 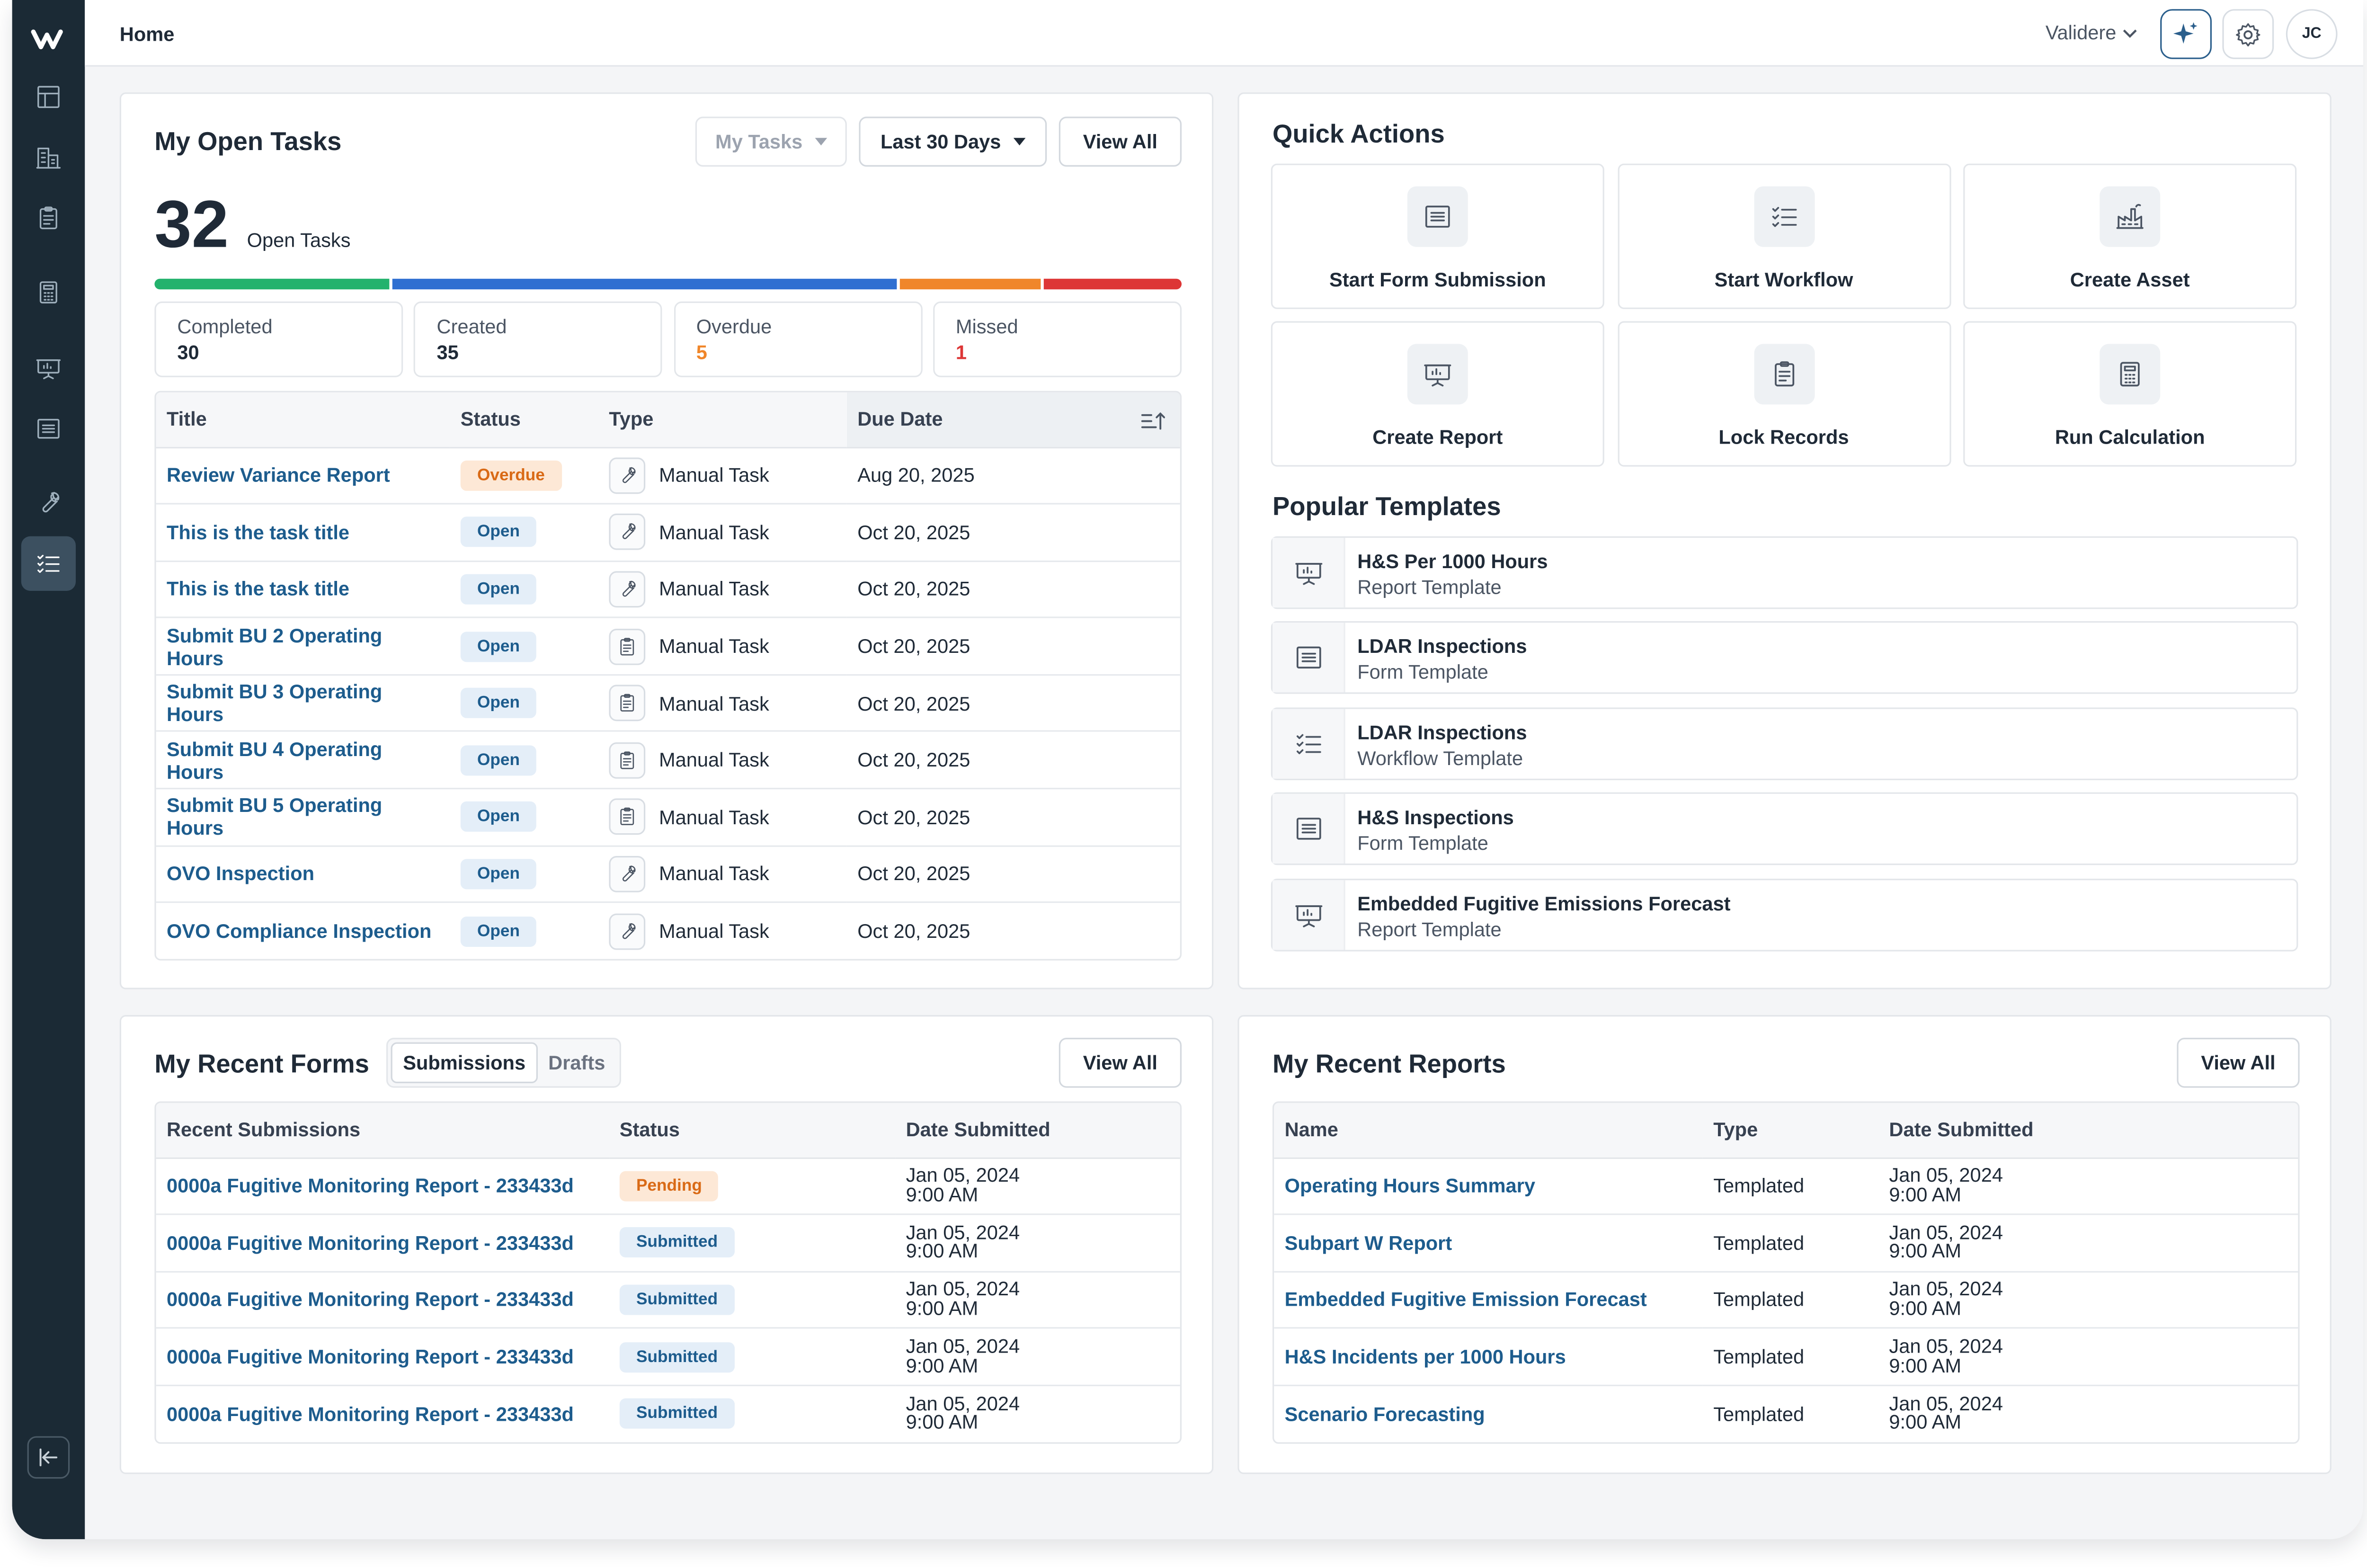 I want to click on sidebar-item-clipboard, so click(x=48, y=218).